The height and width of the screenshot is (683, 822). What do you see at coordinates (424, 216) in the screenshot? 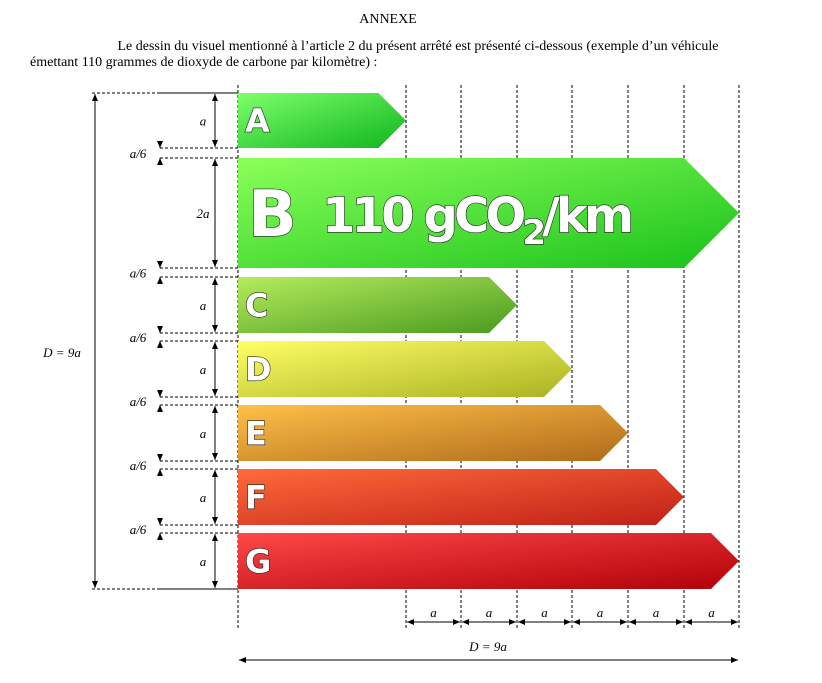
I see `value-main: 110 gCO` at bounding box center [424, 216].